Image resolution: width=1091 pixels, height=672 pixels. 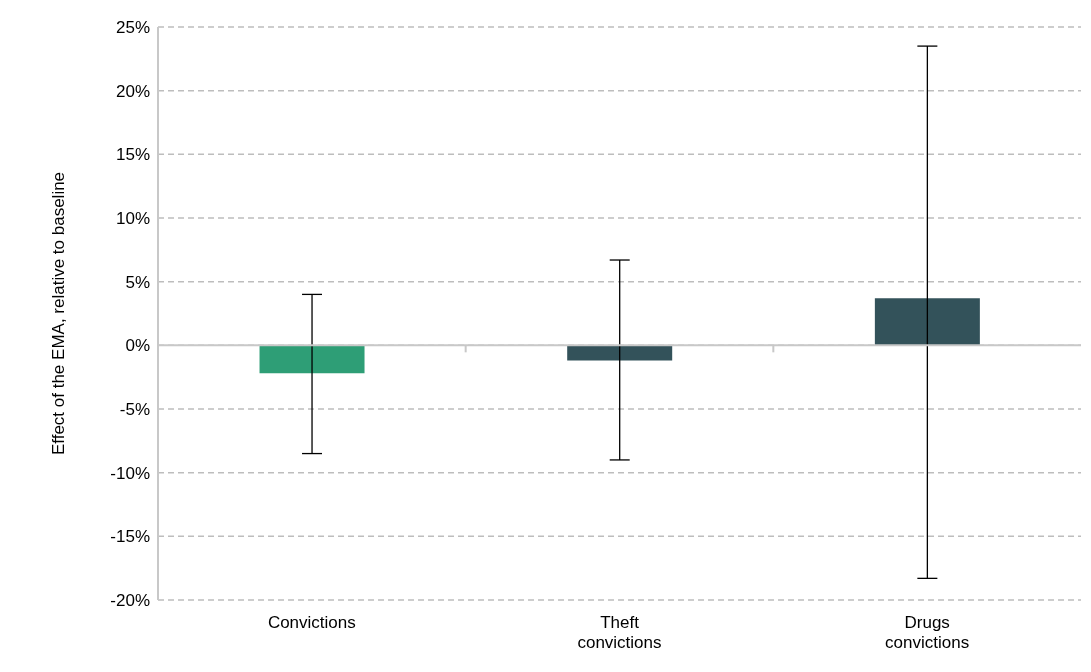 What do you see at coordinates (132, 28) in the screenshot?
I see `y-tick-label: 25%` at bounding box center [132, 28].